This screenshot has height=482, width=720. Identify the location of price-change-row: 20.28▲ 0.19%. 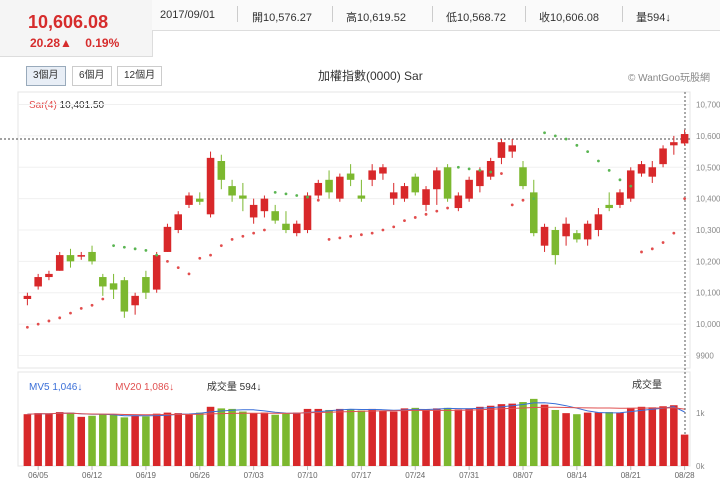
(79, 43).